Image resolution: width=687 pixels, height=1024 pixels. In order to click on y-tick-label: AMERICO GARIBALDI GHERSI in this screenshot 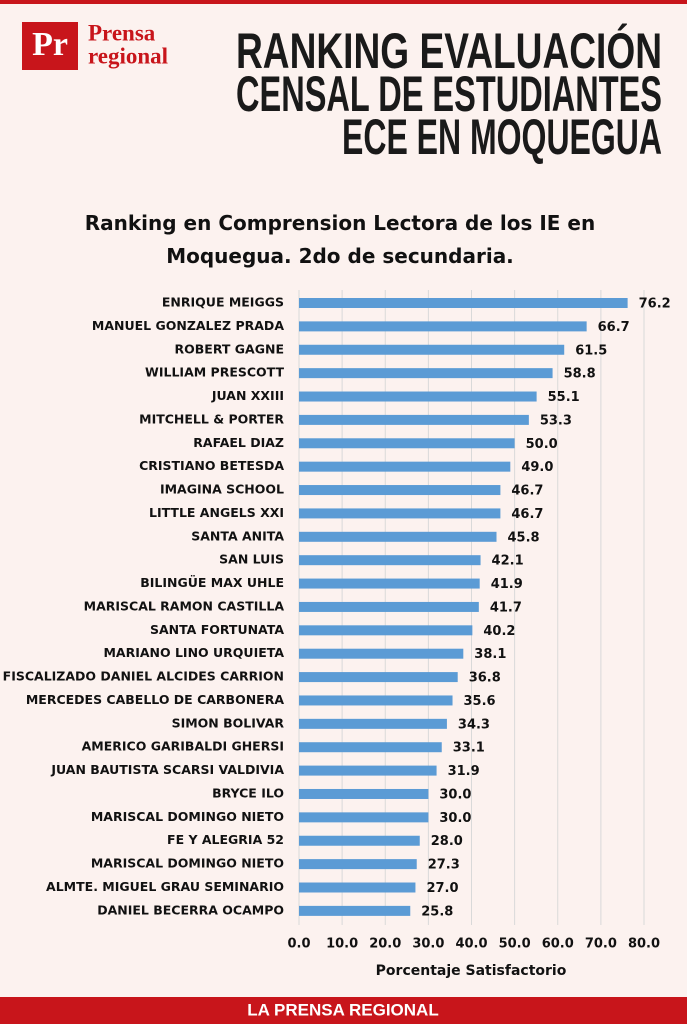, I will do `click(183, 746)`.